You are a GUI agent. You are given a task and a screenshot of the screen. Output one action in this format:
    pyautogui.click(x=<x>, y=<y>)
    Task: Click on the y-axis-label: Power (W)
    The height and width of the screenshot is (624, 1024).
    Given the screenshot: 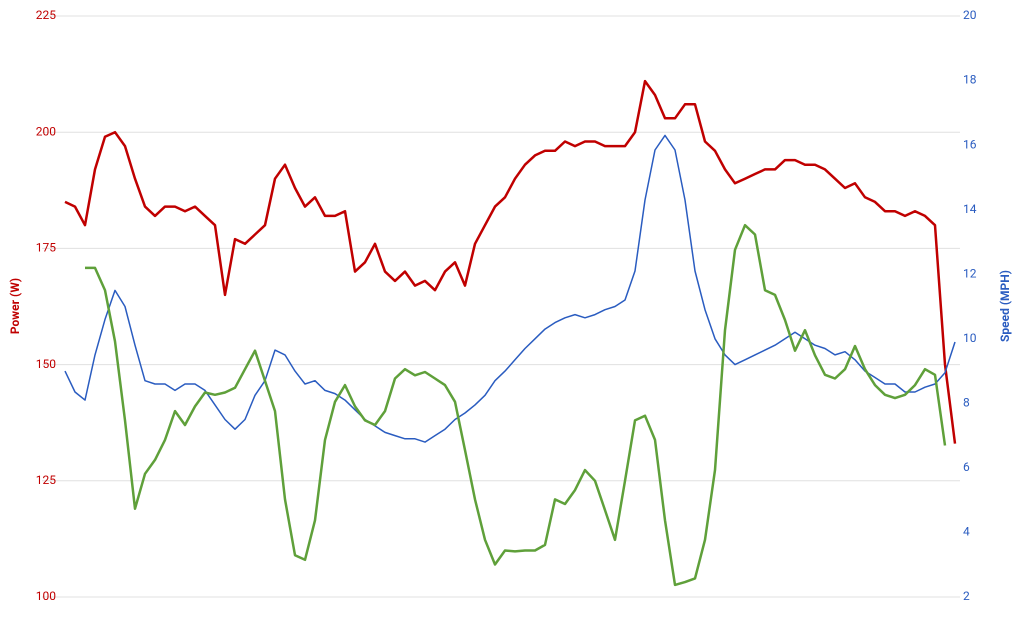 What is the action you would take?
    pyautogui.click(x=15, y=306)
    